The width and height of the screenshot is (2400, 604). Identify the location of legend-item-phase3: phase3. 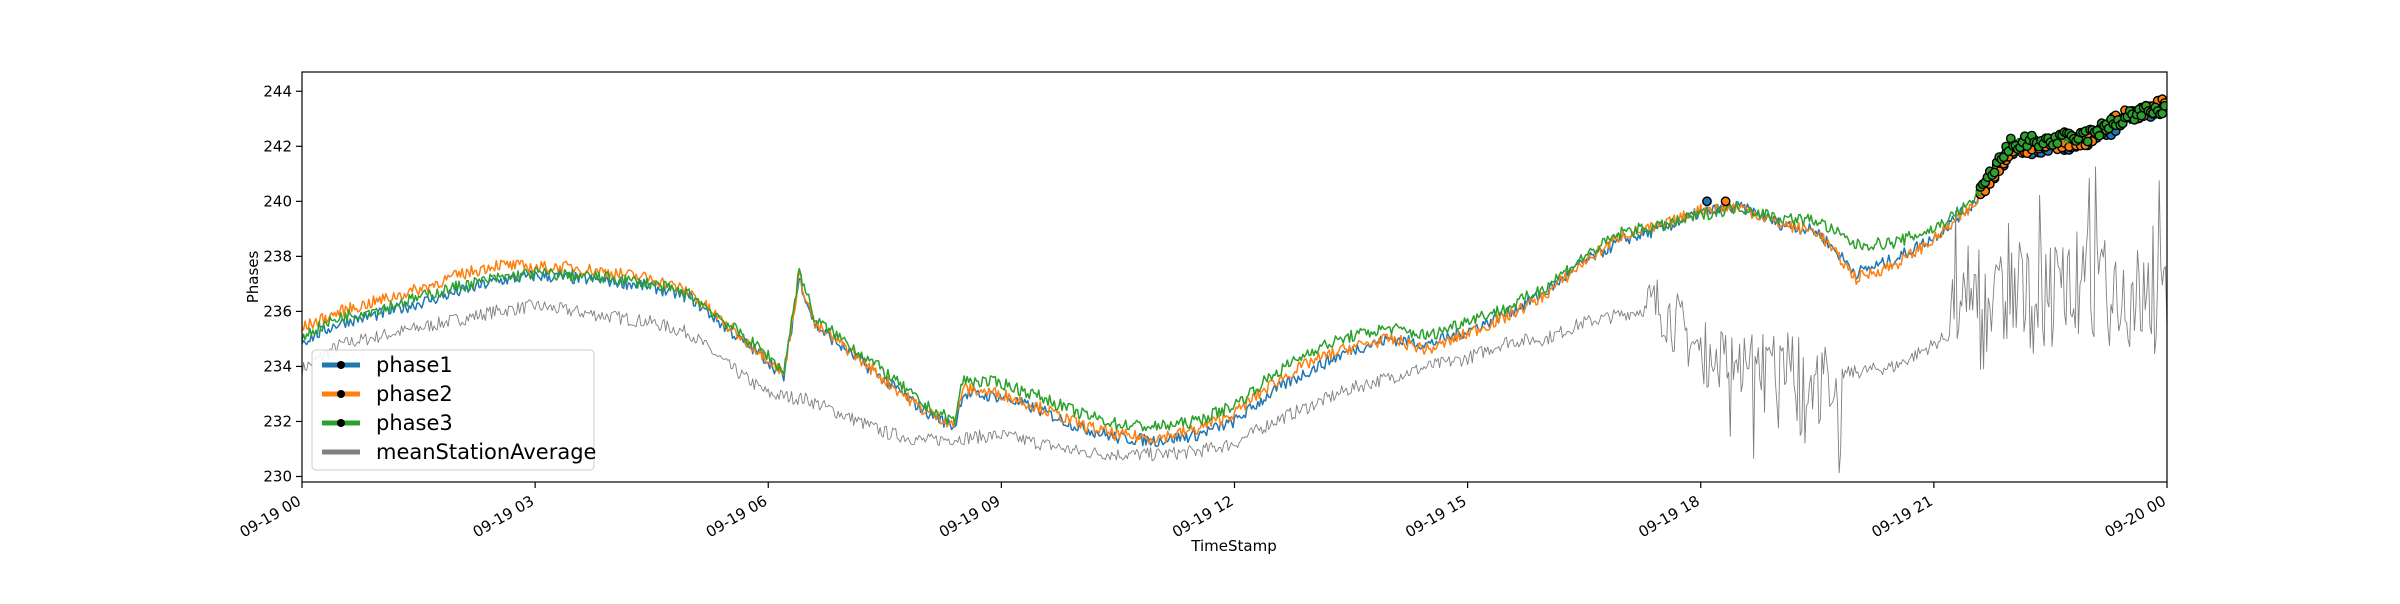
(387, 423).